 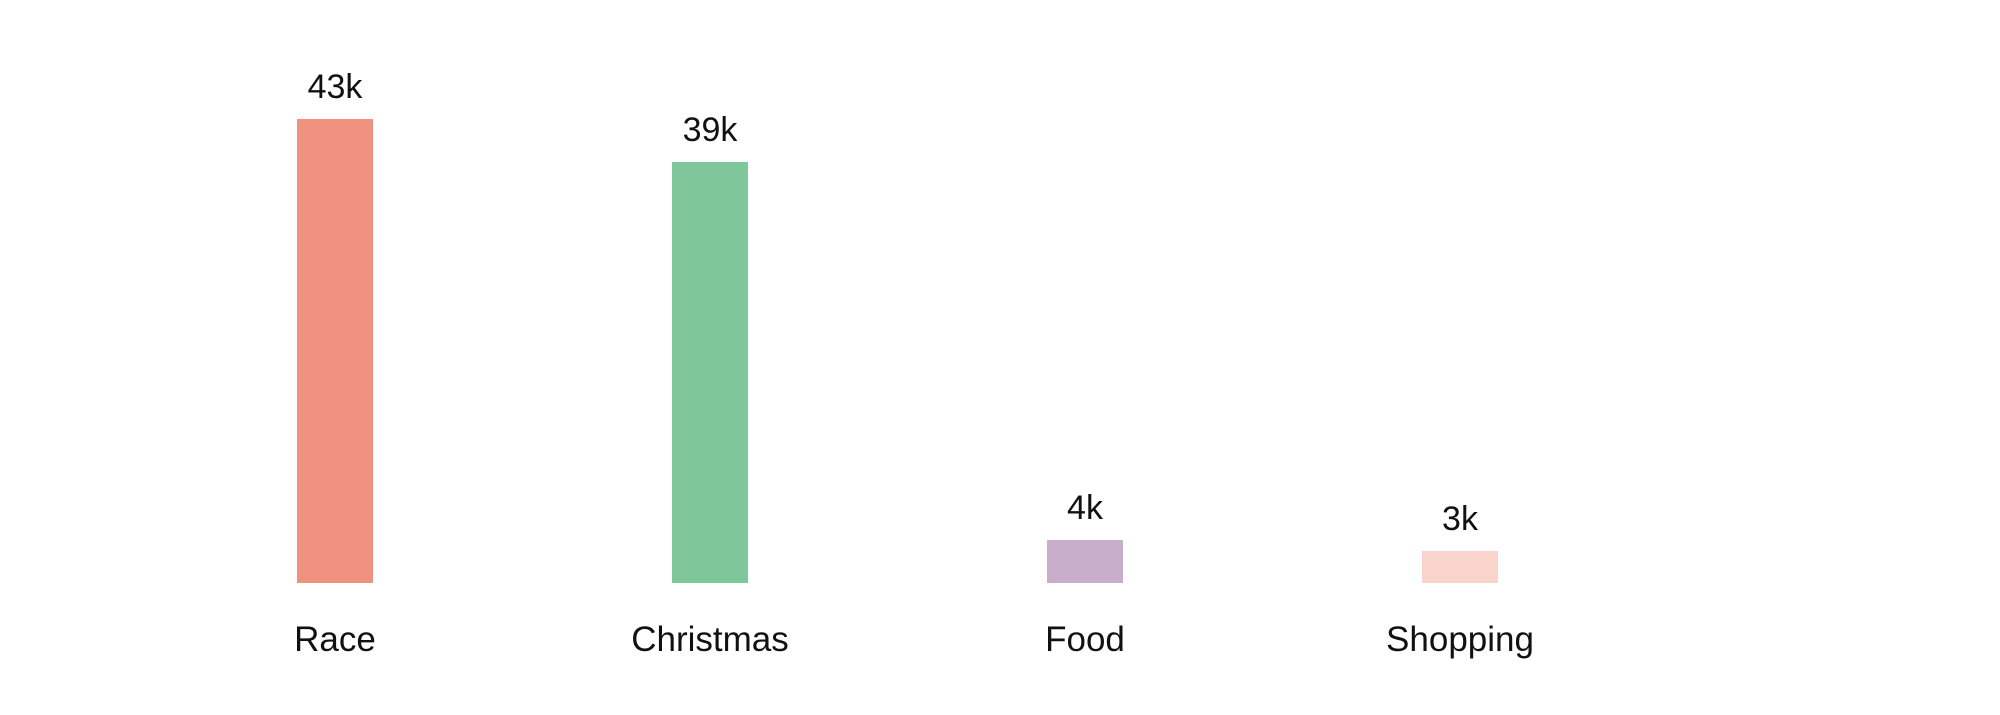 What do you see at coordinates (1085, 507) in the screenshot?
I see `value-label: 4k` at bounding box center [1085, 507].